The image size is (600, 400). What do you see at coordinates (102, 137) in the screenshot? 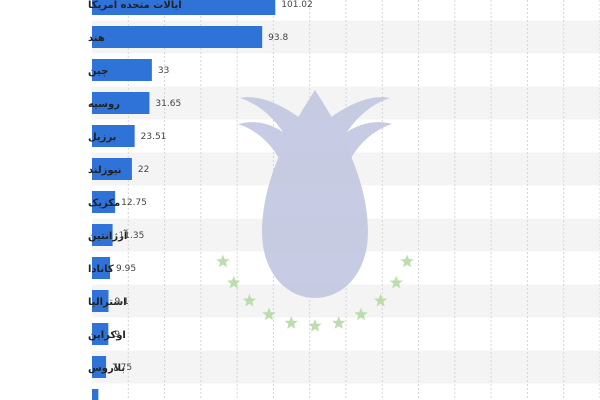
I see `category-label: برزیل` at bounding box center [102, 137].